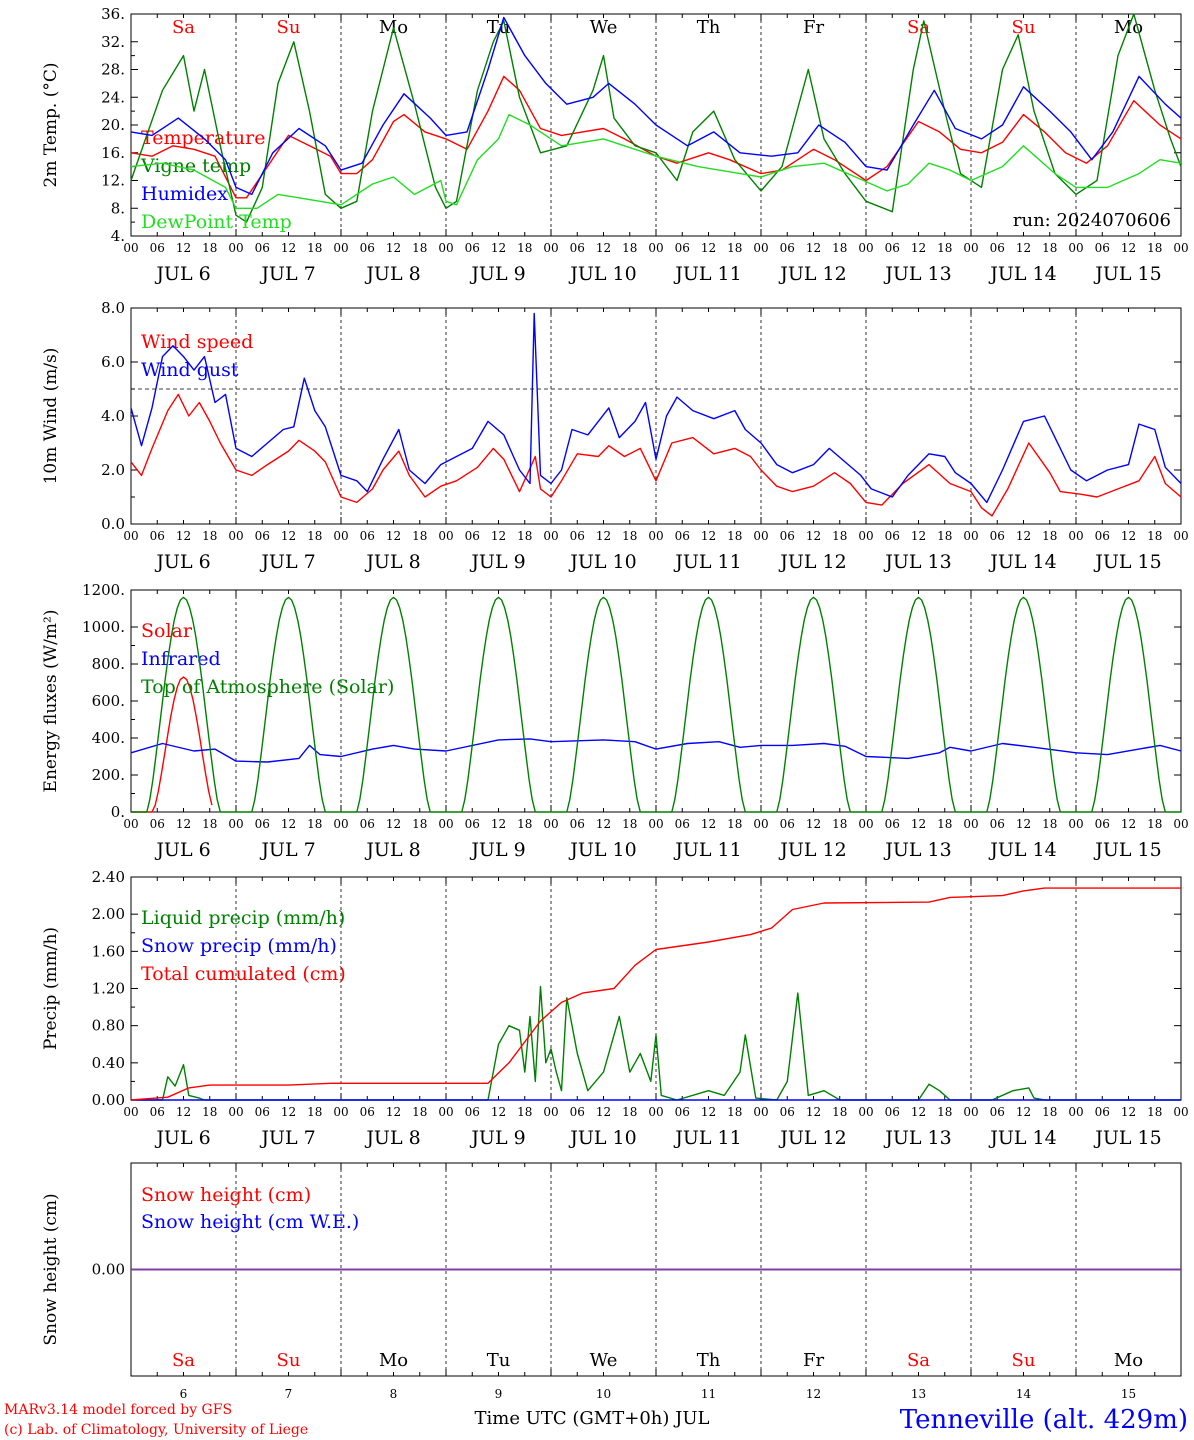 The image size is (1194, 1440). I want to click on y-tick-label: 200., so click(108, 775).